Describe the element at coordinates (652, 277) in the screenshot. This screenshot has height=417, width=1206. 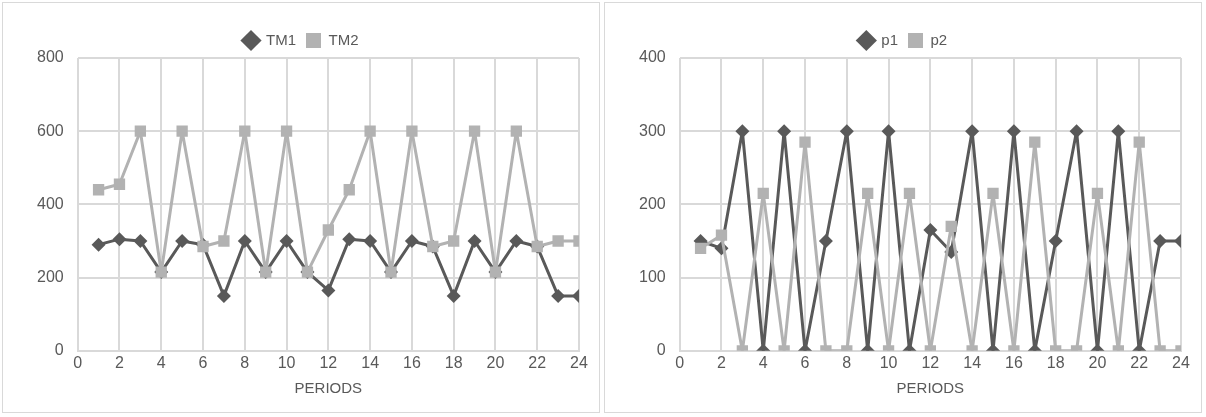
I see `y-tick-label: 100` at that location.